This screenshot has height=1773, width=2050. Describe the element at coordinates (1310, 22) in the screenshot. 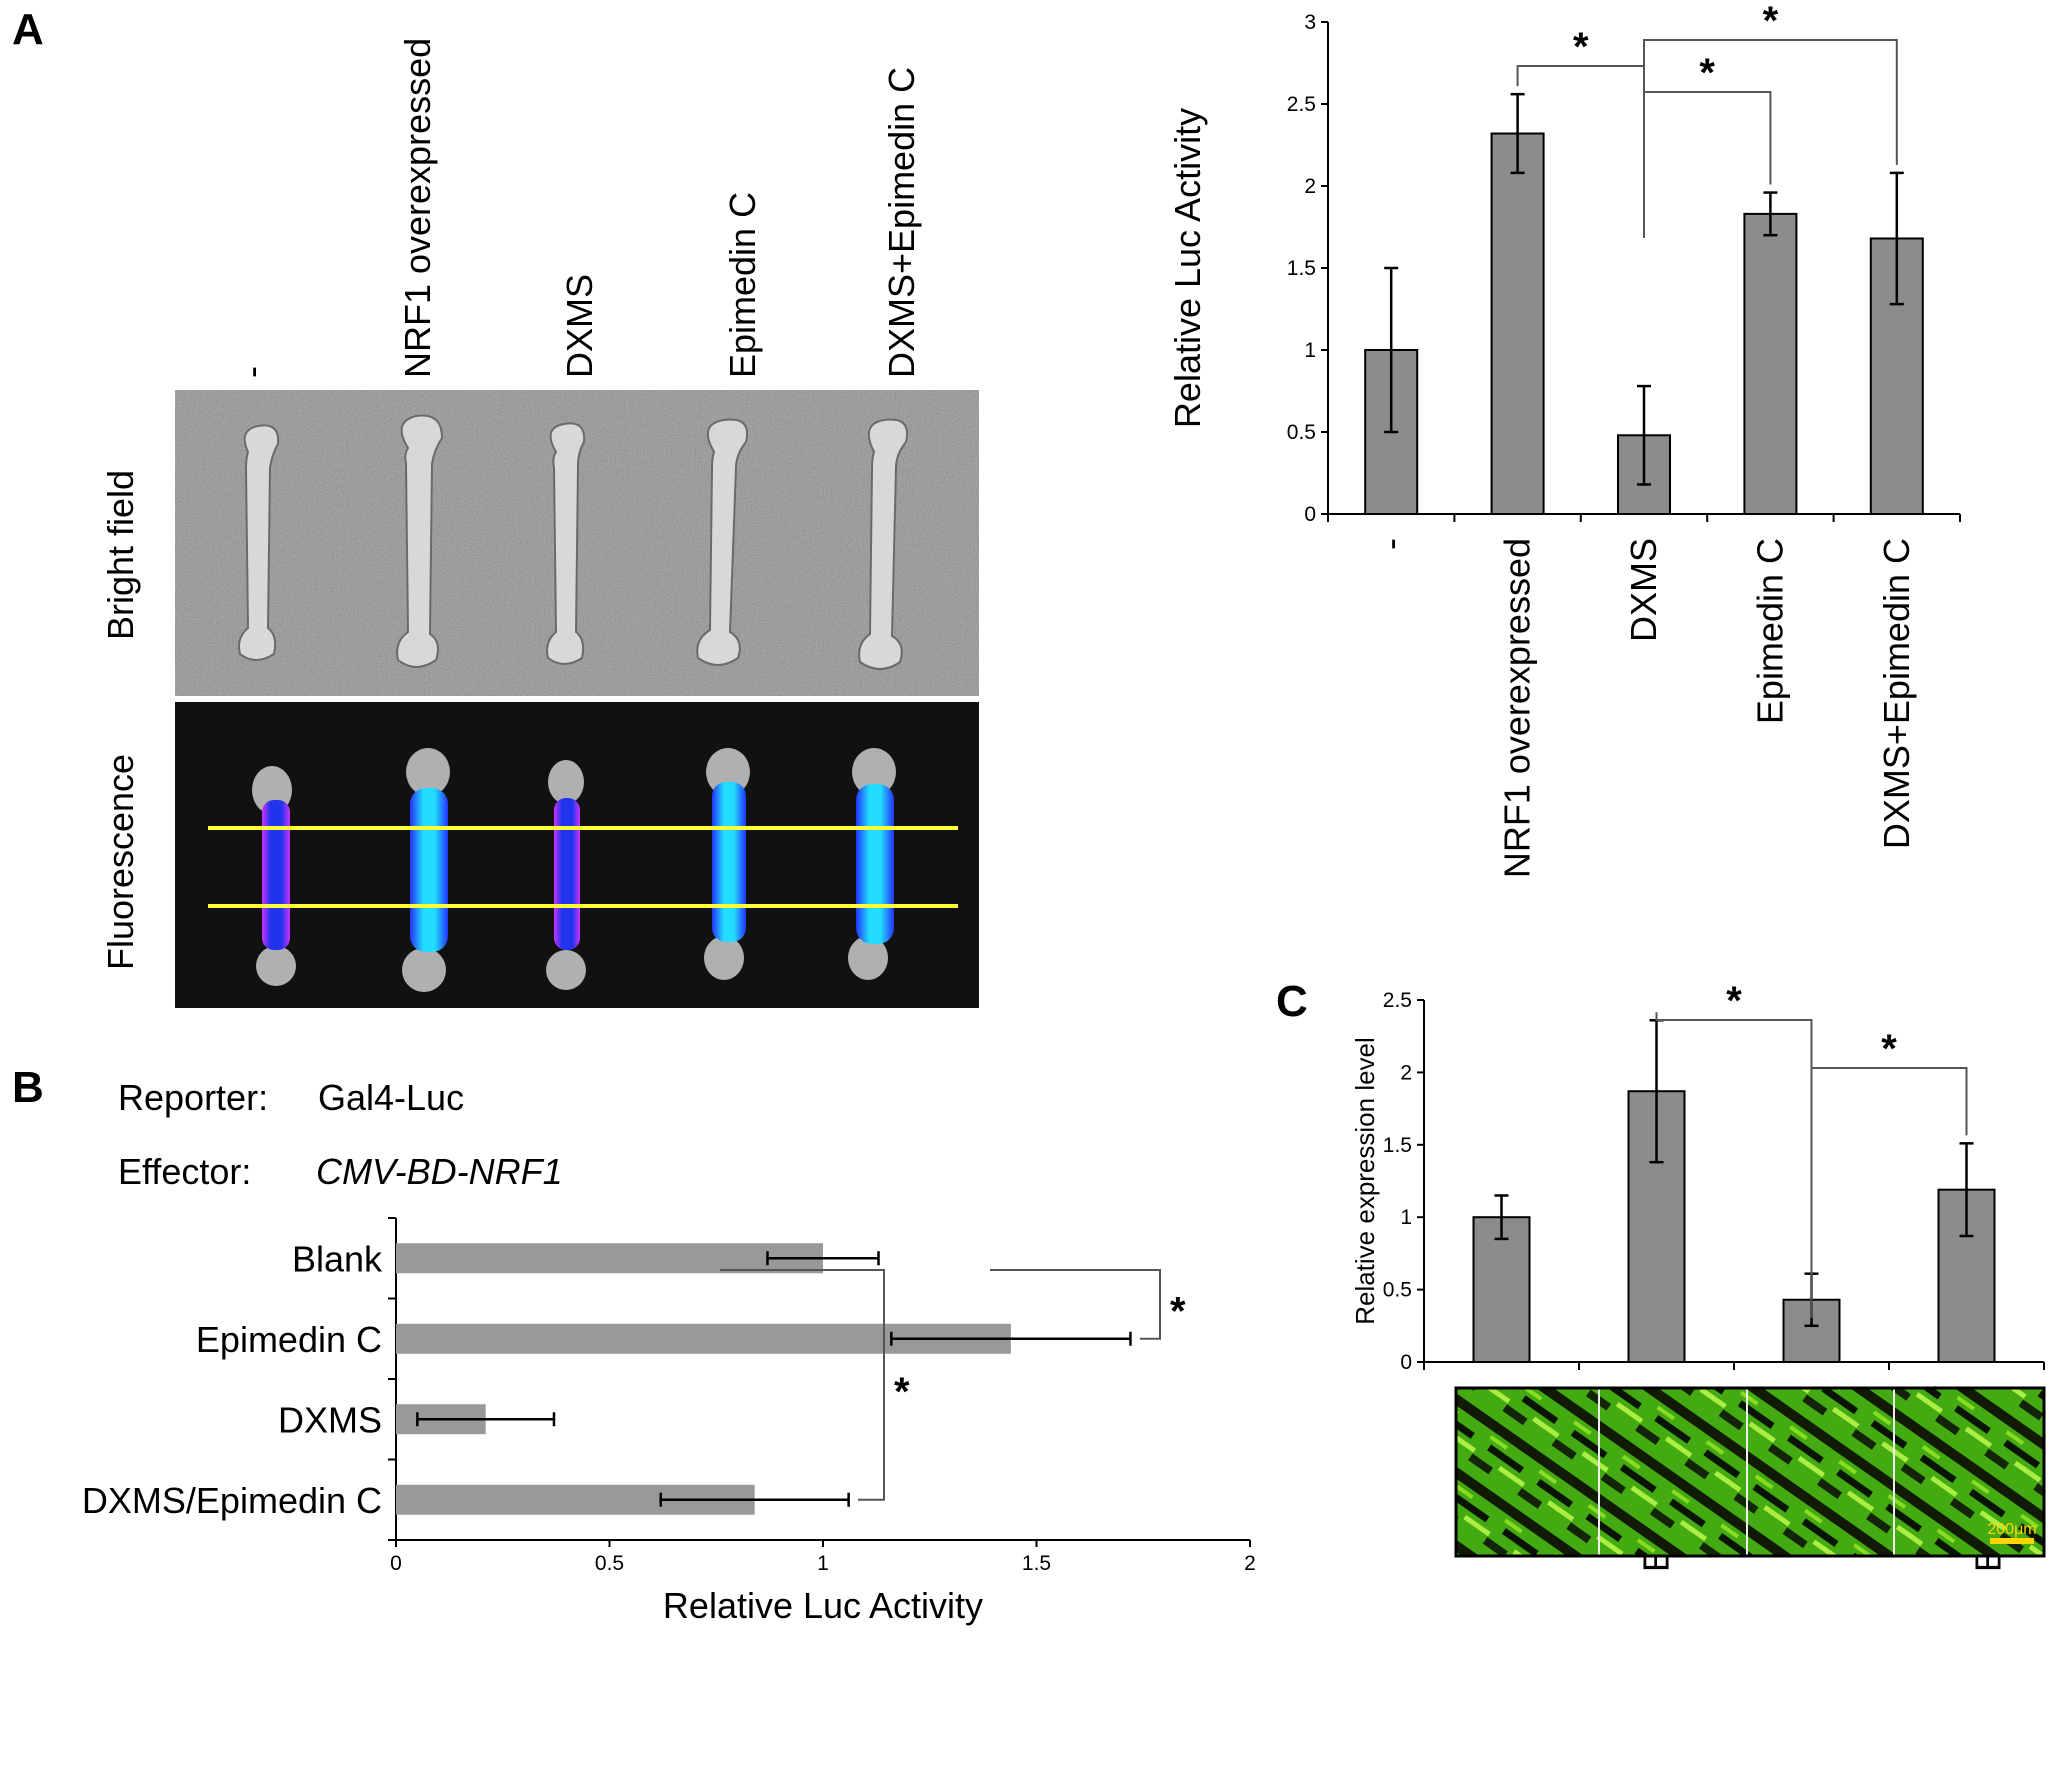

I see `y-tick-label: 3` at that location.